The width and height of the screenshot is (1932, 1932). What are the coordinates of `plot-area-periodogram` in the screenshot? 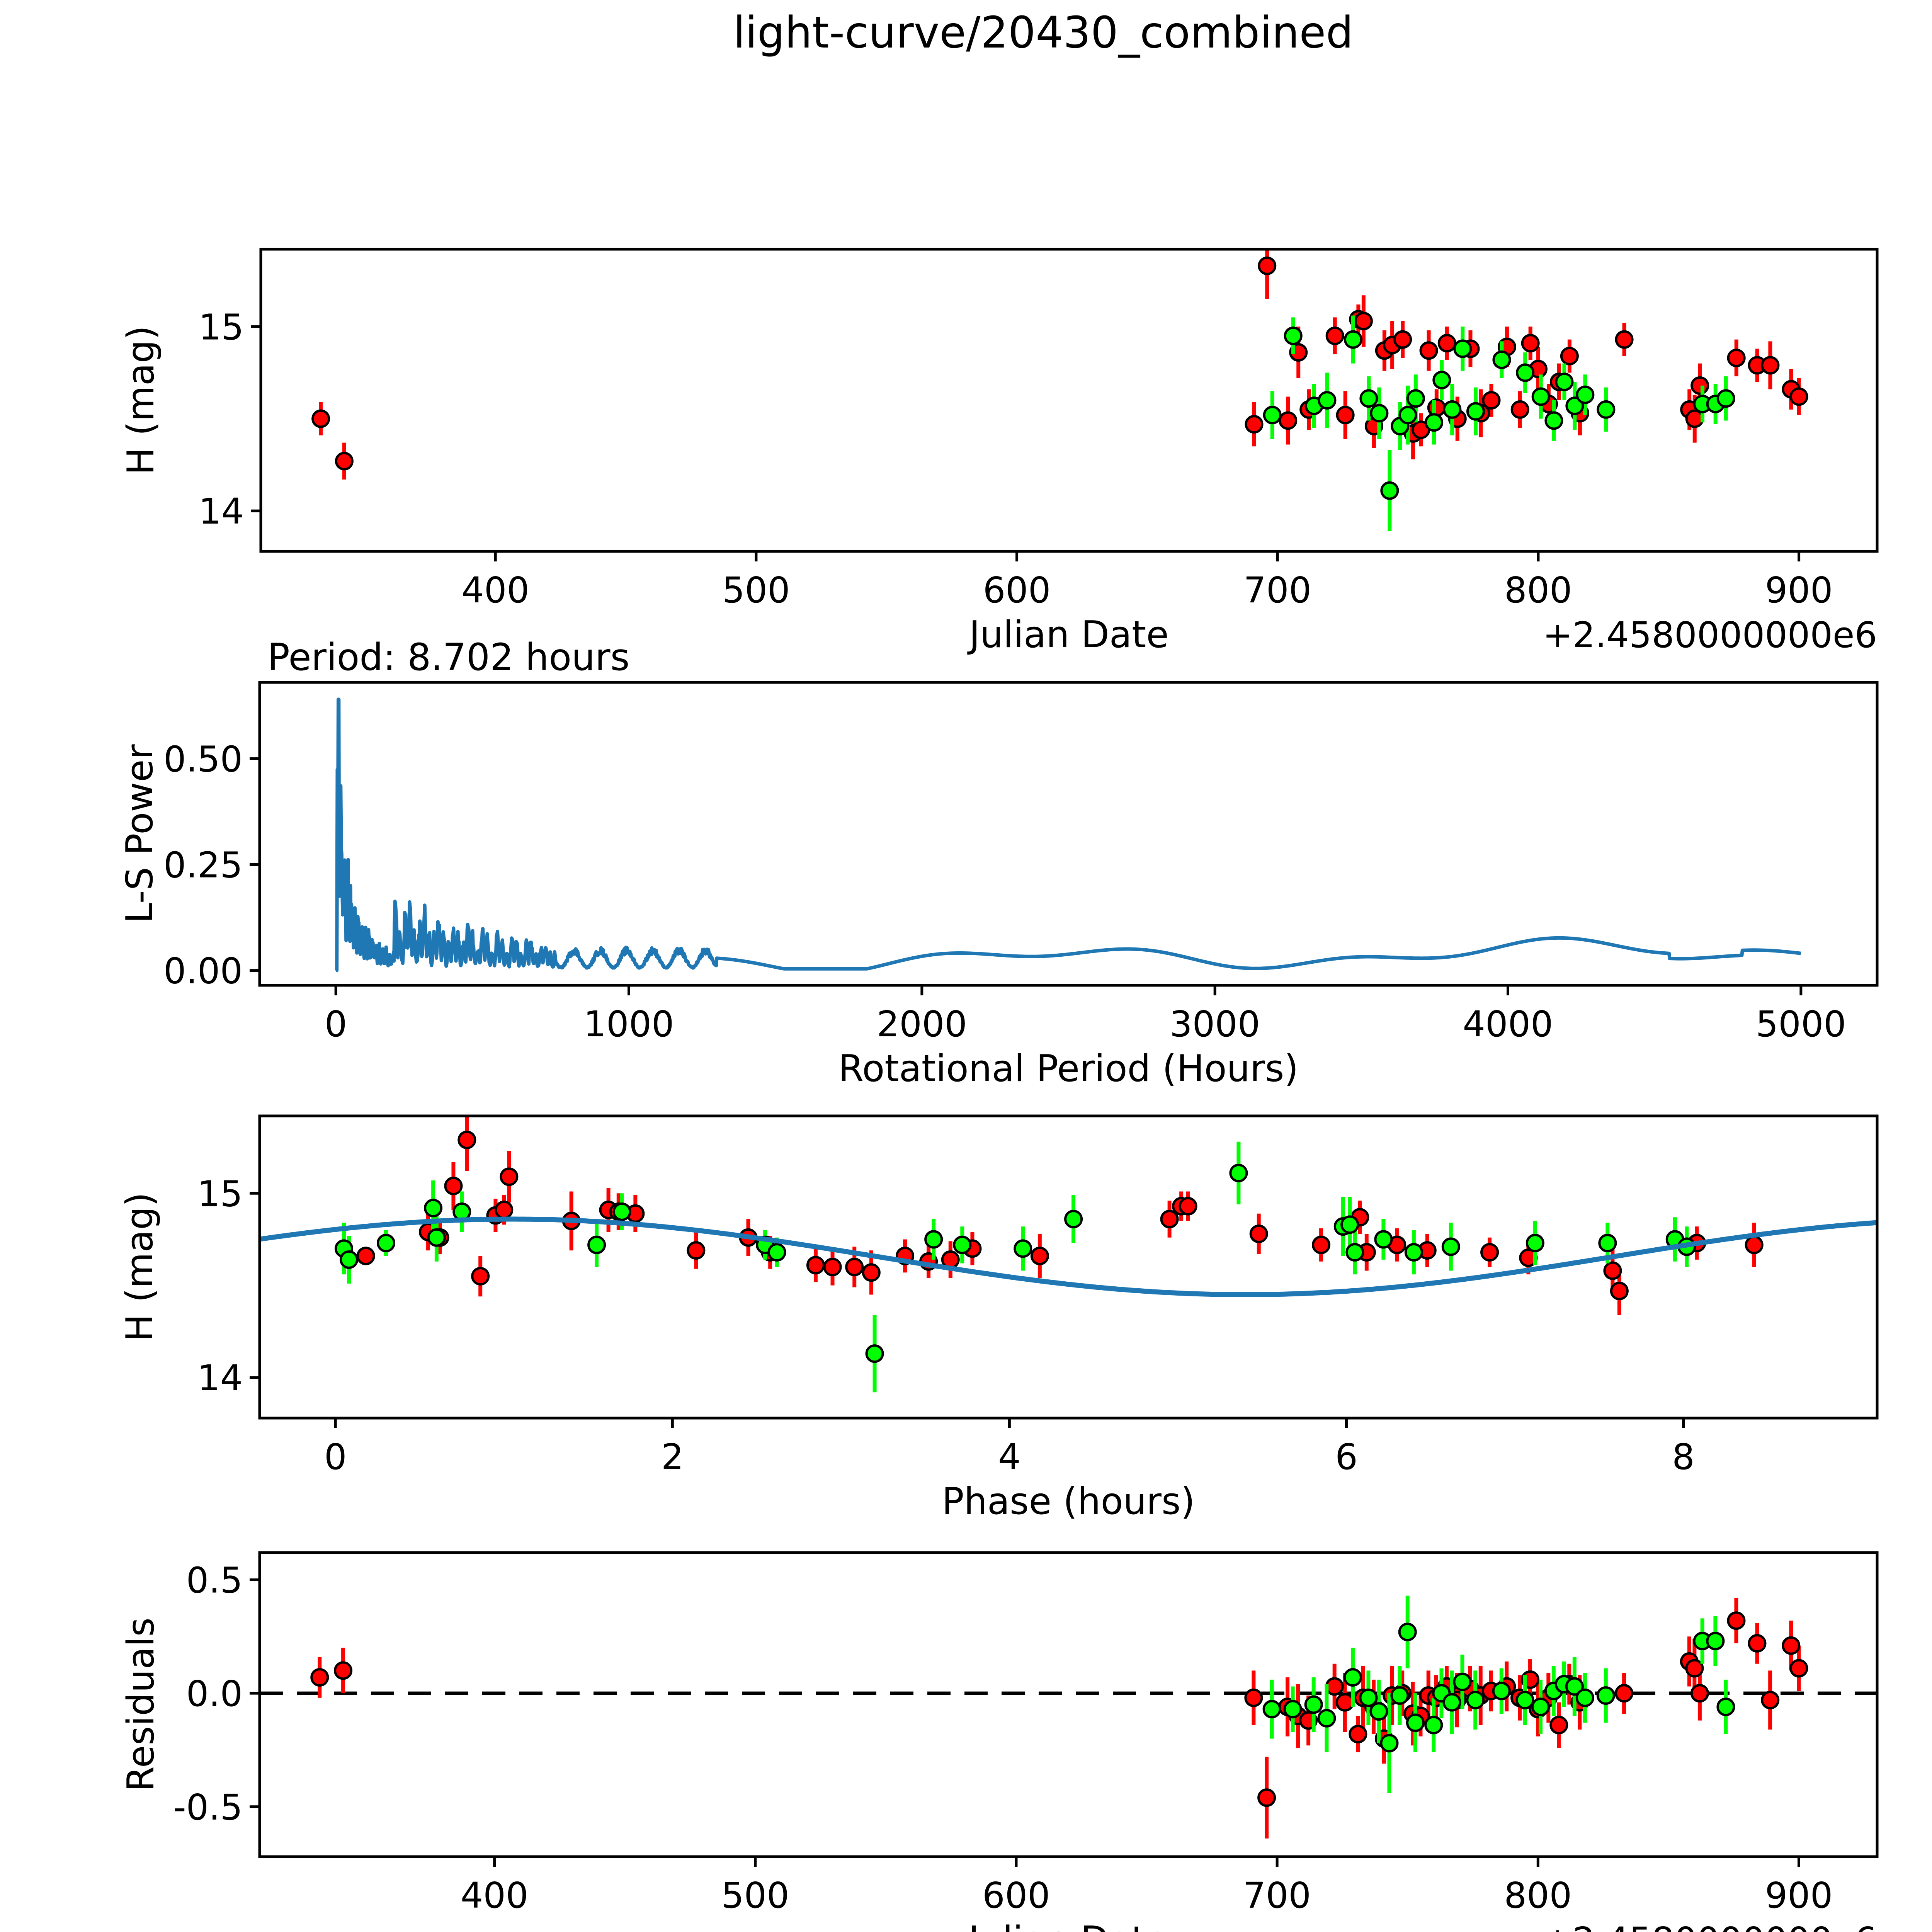 It's located at (1069, 835).